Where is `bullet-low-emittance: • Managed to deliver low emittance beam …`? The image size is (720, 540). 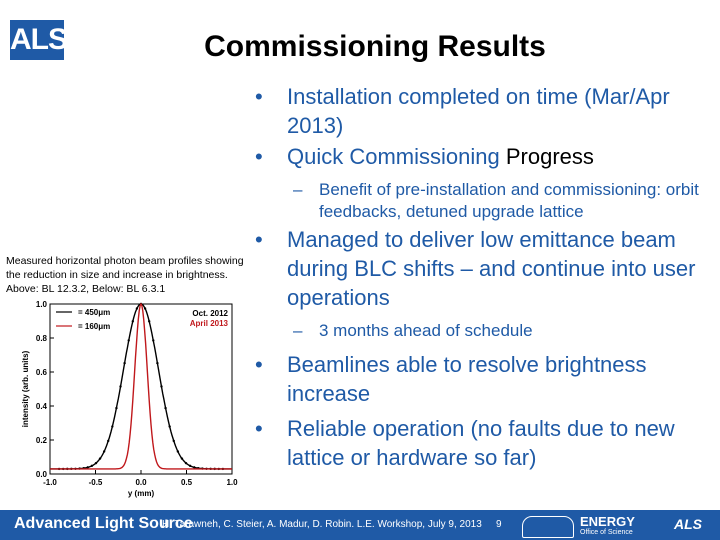
bullet-low-emittance: • Managed to deliver low emittance beam … is located at coordinates (475, 268).